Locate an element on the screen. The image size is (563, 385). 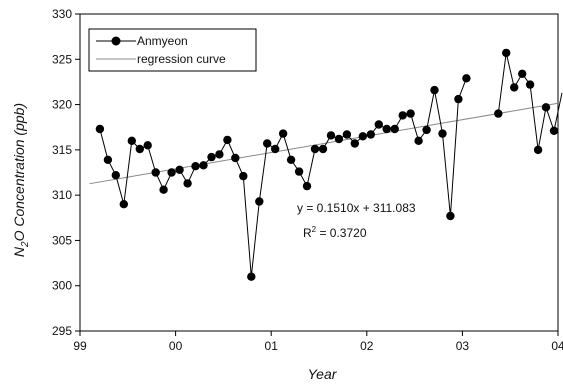
legend-label-regression: regression curve is located at coordinates (181, 59).